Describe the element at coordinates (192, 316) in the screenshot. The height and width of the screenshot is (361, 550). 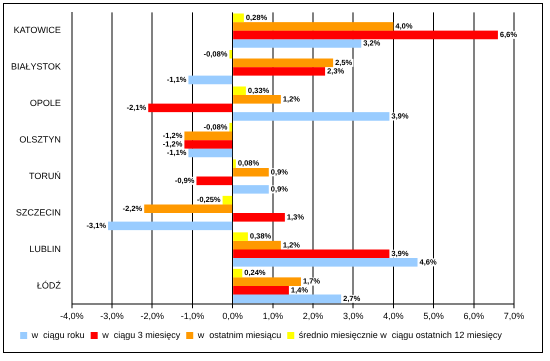
I see `x-tick-label: -1,0%` at that location.